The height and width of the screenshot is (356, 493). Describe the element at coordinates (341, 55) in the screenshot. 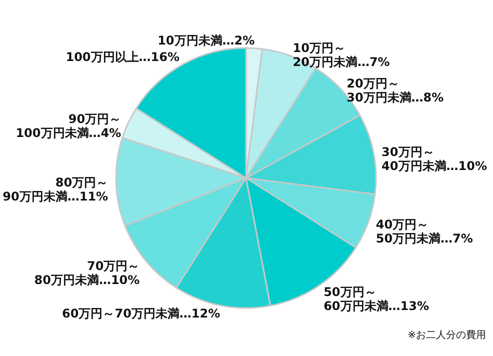

I see `slice-label: 10万円～ 20万円未満…7%` at that location.